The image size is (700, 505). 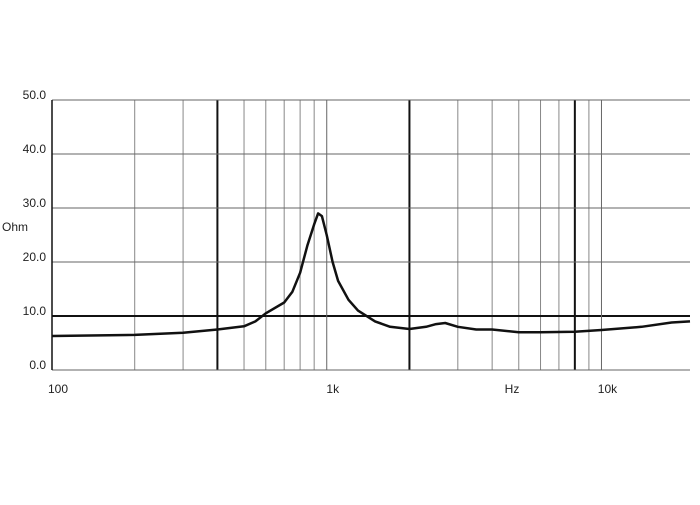 I want to click on y-axis-label: Ohm, so click(x=15, y=227).